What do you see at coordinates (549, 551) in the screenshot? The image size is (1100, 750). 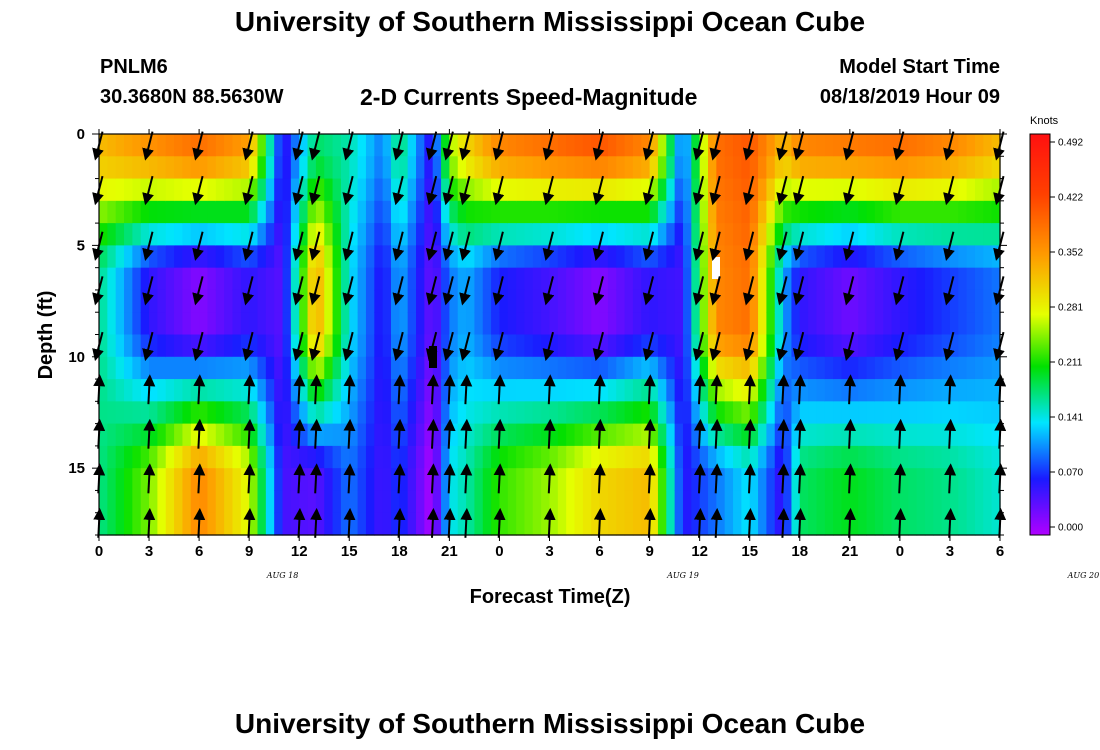 I see `x-tick-label: 3` at bounding box center [549, 551].